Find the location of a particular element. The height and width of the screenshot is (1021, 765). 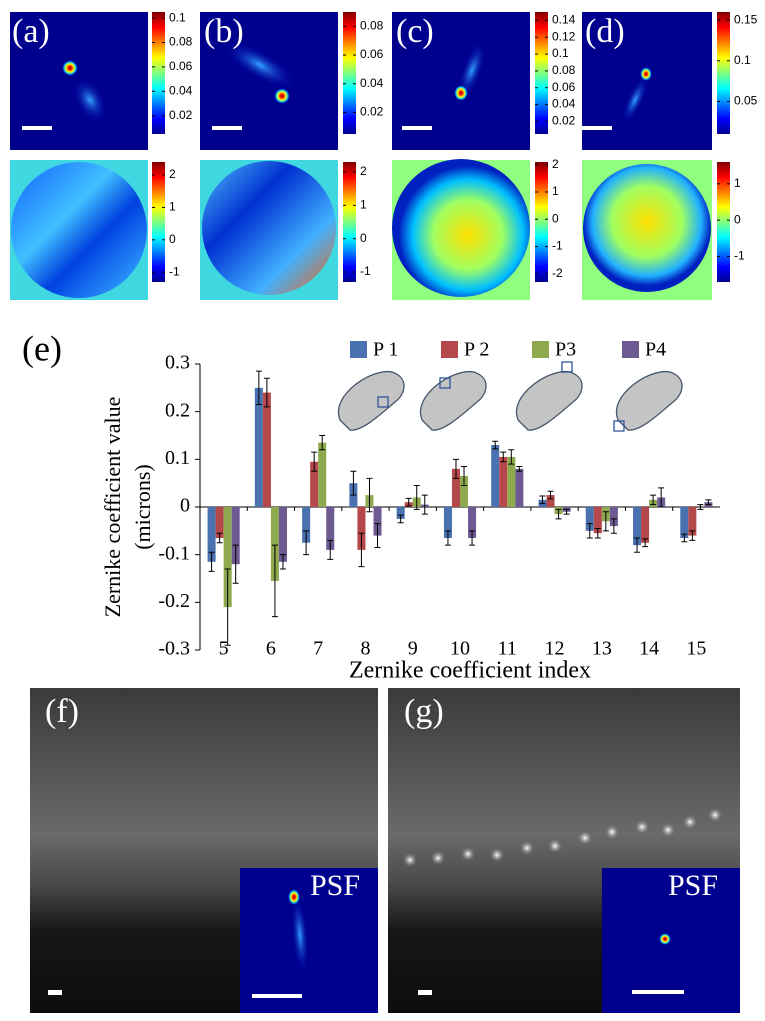

panel-label: (c) is located at coordinates (415, 31).